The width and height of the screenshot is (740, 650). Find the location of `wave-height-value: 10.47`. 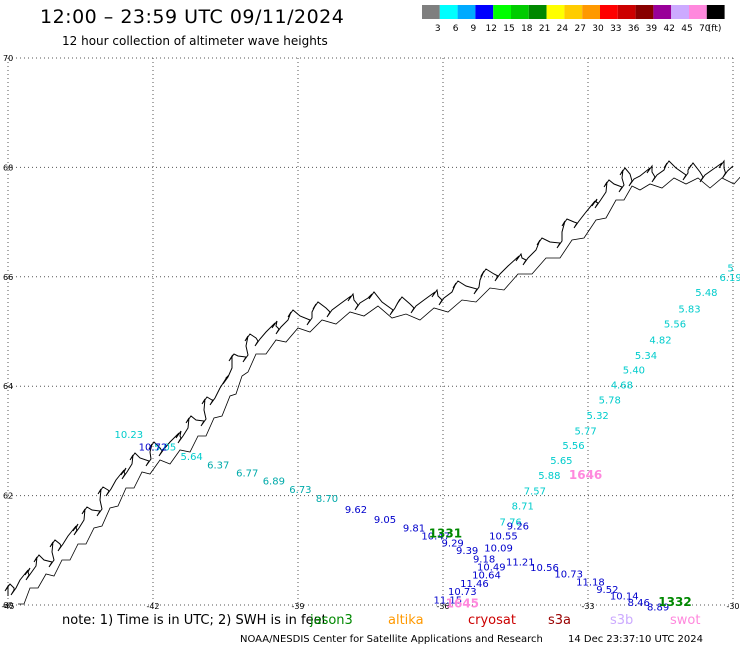

wave-height-value: 10.47 is located at coordinates (435, 536).